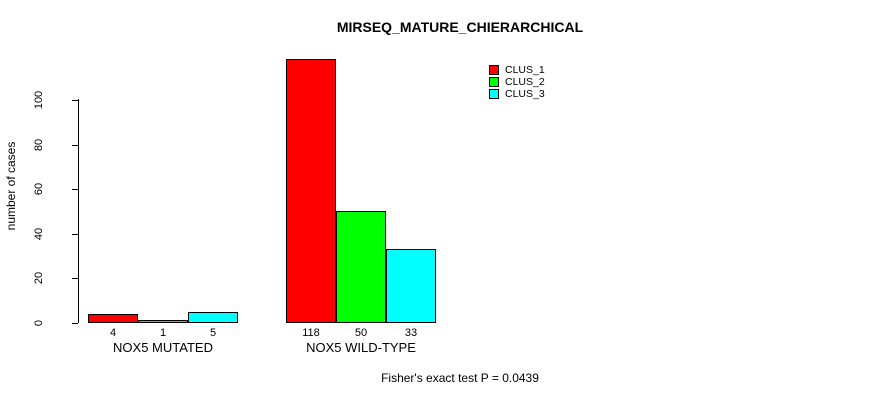 The height and width of the screenshot is (400, 890). Describe the element at coordinates (311, 333) in the screenshot. I see `bar-value-label: 118` at that location.